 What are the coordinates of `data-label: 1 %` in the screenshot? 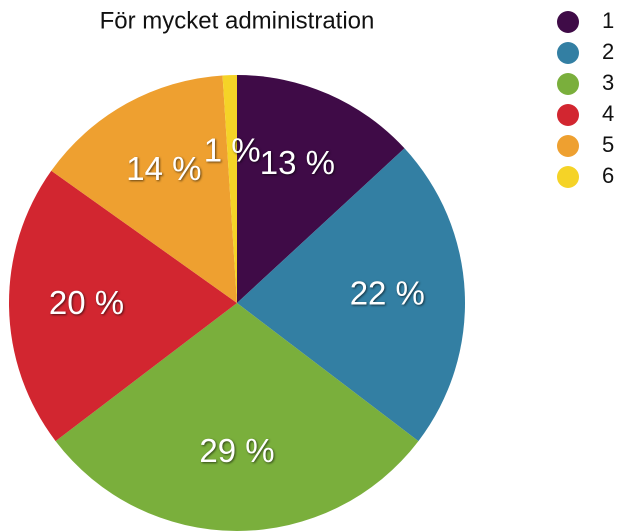 It's located at (232, 149).